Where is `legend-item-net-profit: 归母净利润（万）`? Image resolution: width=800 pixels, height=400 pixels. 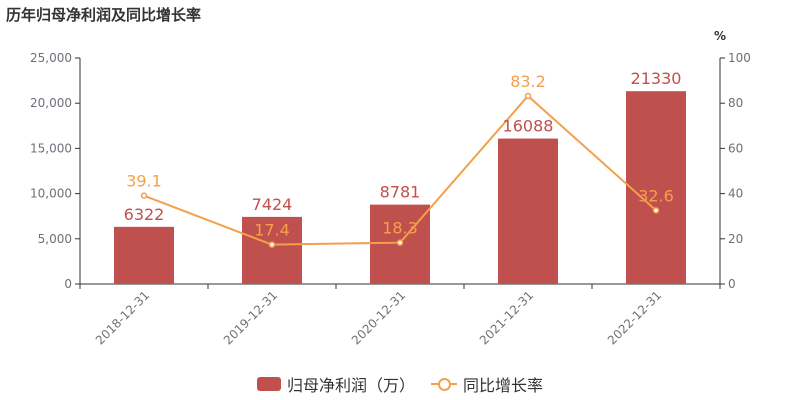
legend-item-net-profit: 归母净利润（万） is located at coordinates (335, 384).